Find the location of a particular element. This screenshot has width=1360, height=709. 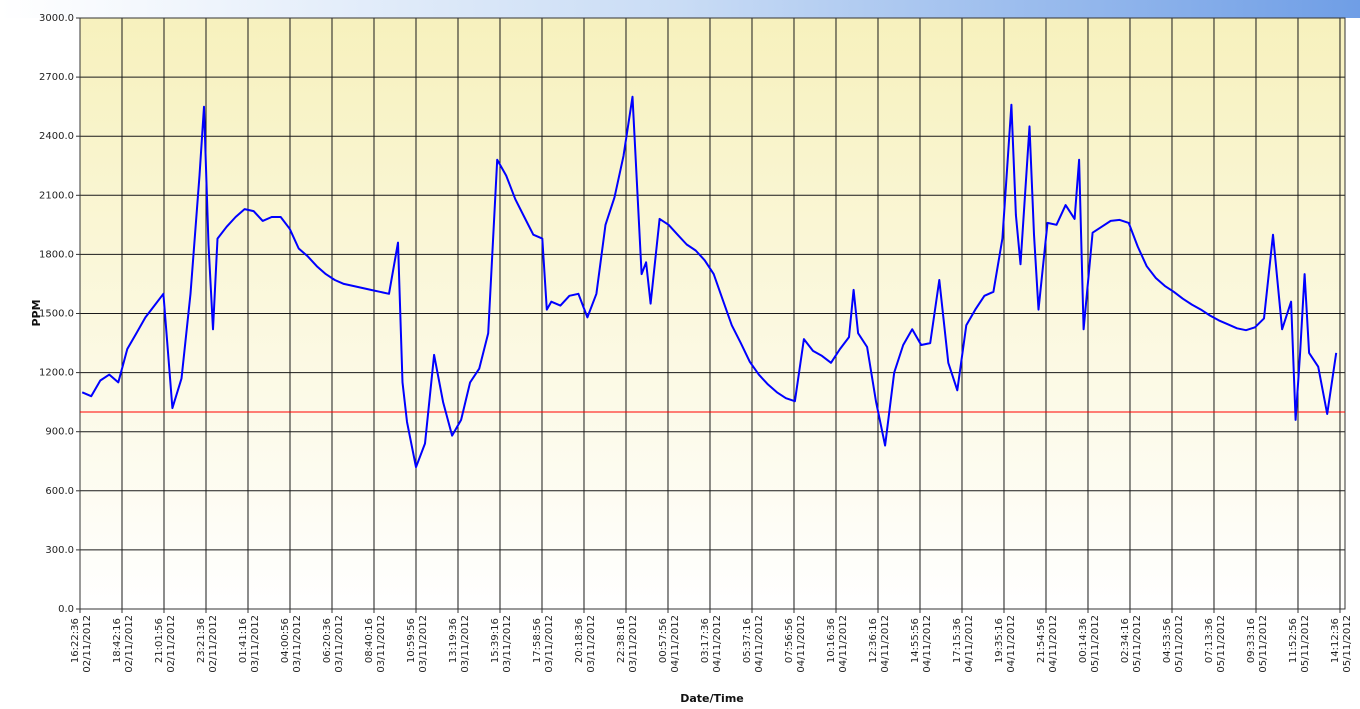

x-tick-label: 10:59:56 03/11/2012 is located at coordinates (417, 644).